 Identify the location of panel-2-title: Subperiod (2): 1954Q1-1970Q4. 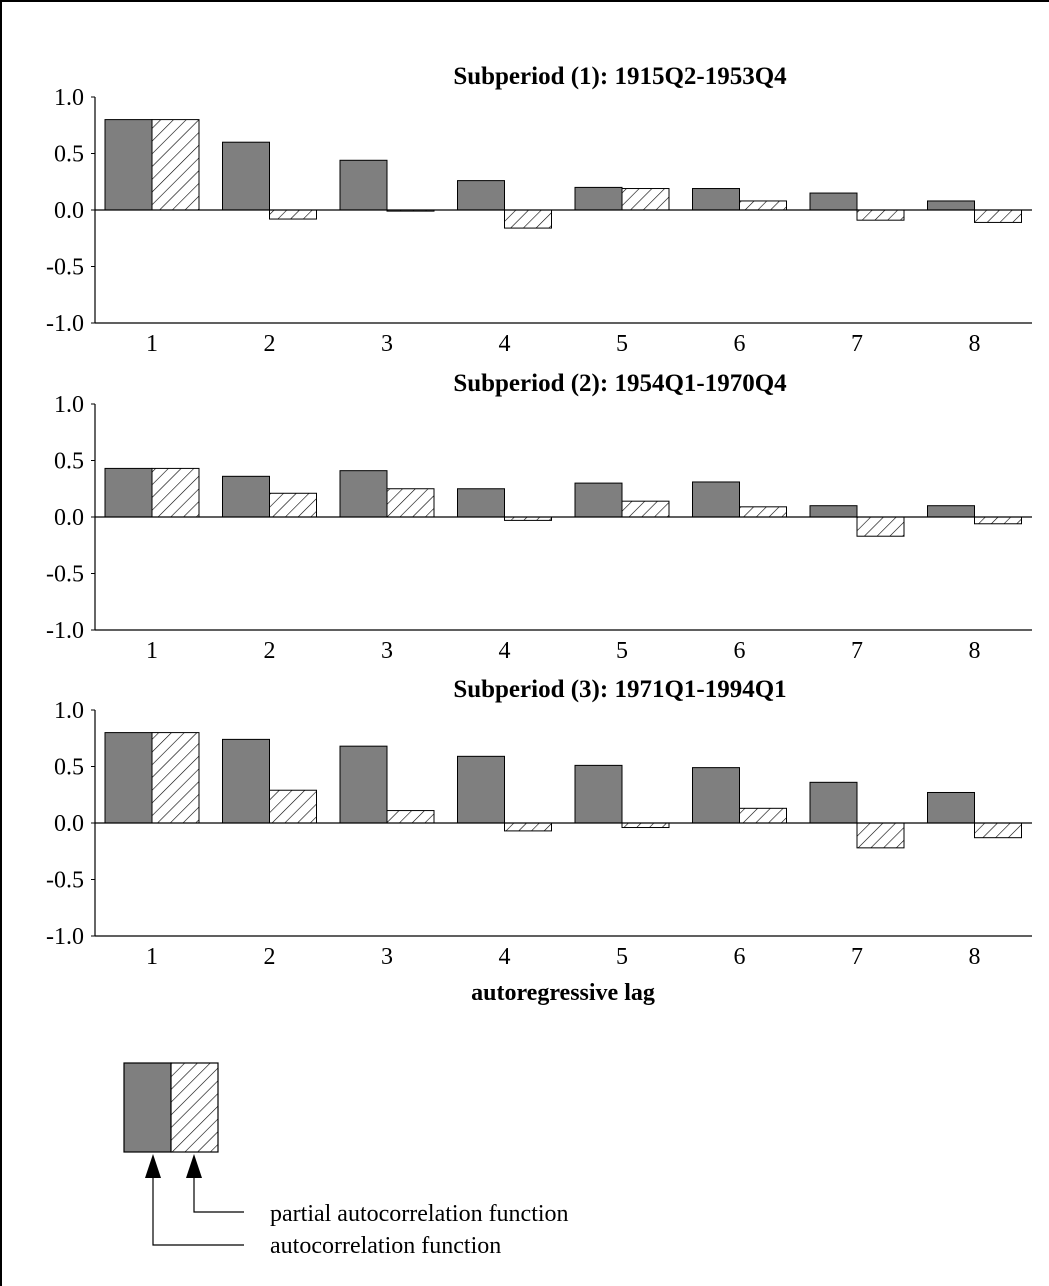
(620, 383).